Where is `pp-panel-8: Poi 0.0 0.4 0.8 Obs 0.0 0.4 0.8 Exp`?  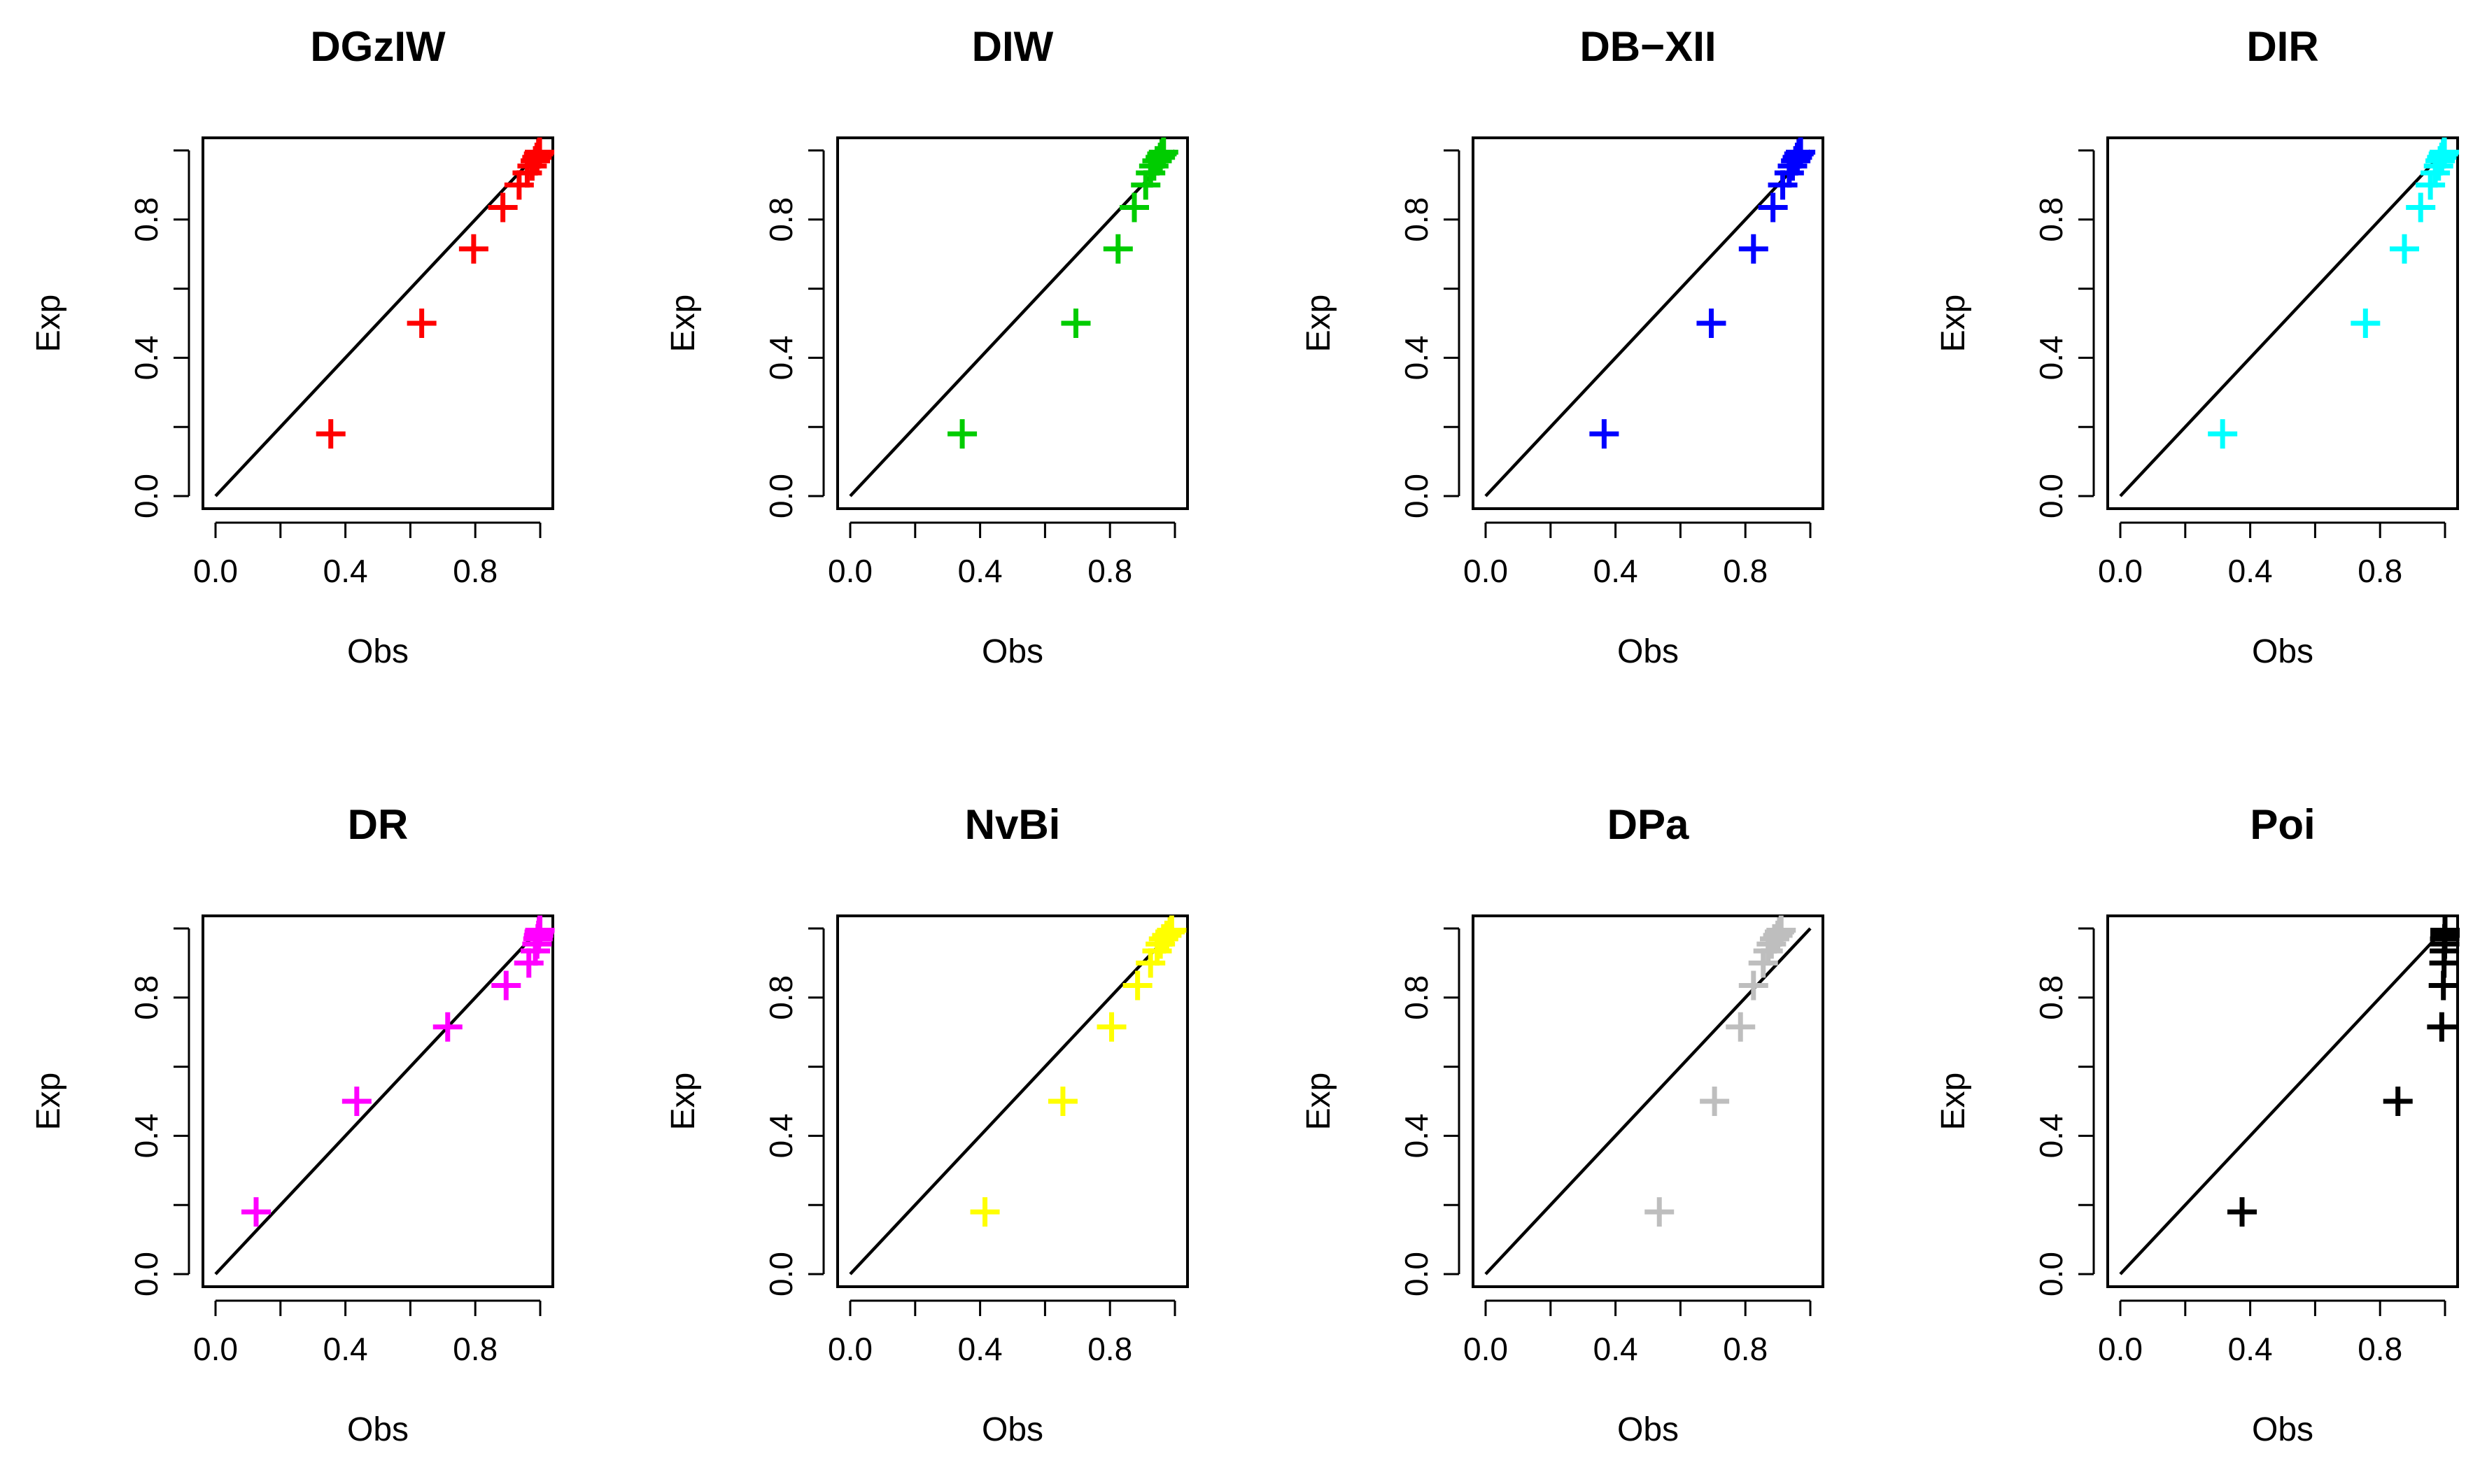 pp-panel-8: Poi 0.0 0.4 0.8 Obs 0.0 0.4 0.8 Exp is located at coordinates (2197, 1125).